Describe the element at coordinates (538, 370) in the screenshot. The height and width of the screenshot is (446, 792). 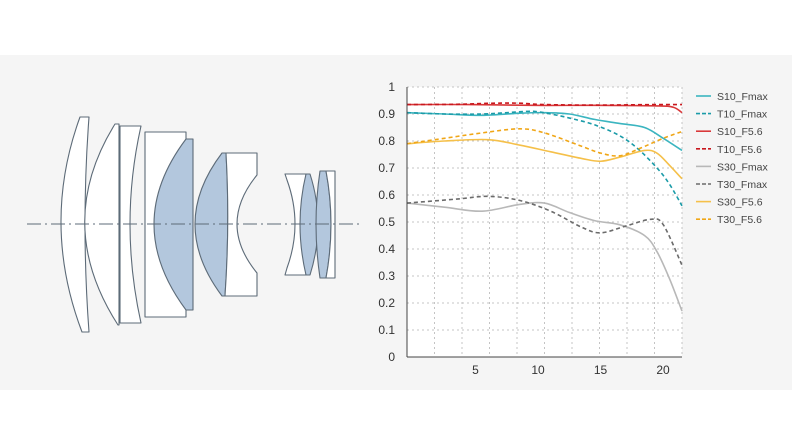
I see `x-tick-label: 10` at that location.